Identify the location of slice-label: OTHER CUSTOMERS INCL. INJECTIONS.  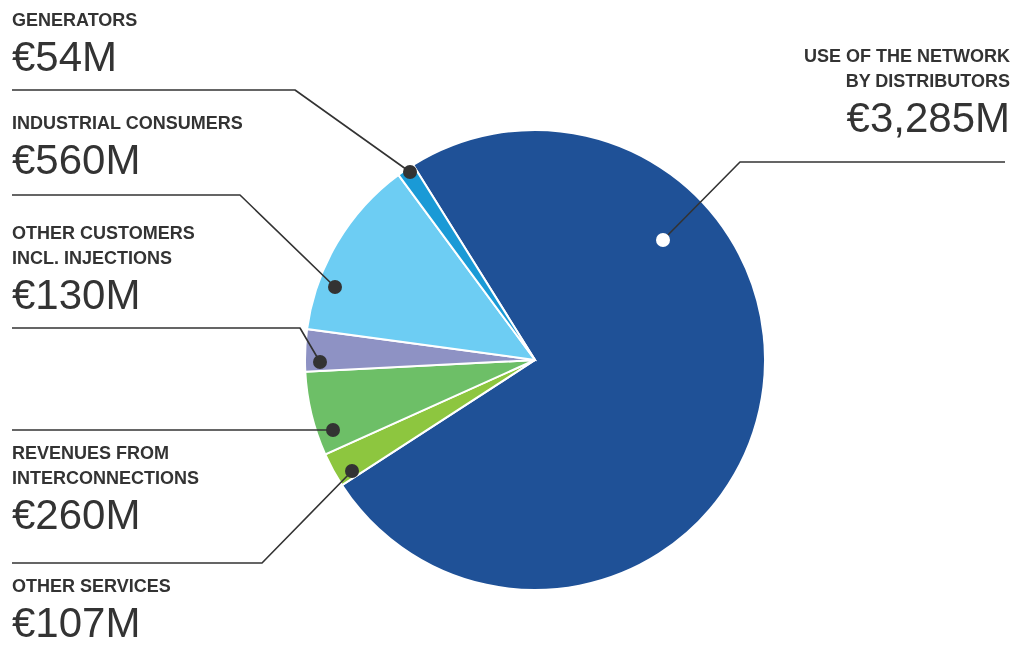
(104, 246).